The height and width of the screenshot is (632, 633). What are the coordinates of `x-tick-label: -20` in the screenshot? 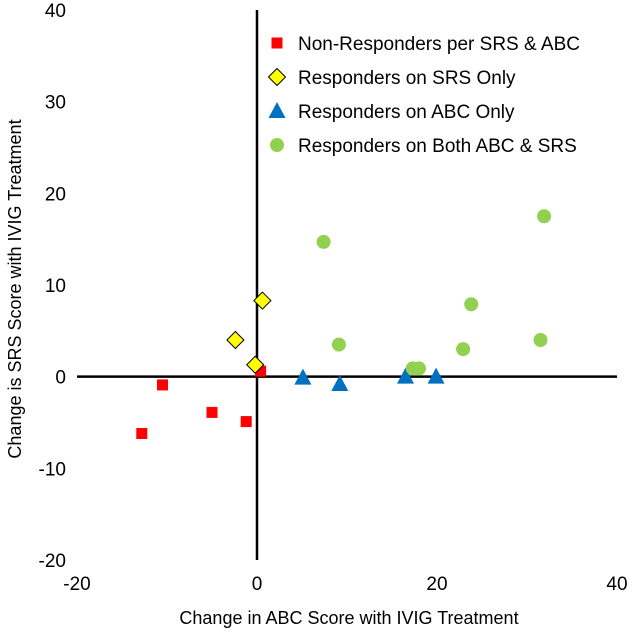 It's located at (76, 584).